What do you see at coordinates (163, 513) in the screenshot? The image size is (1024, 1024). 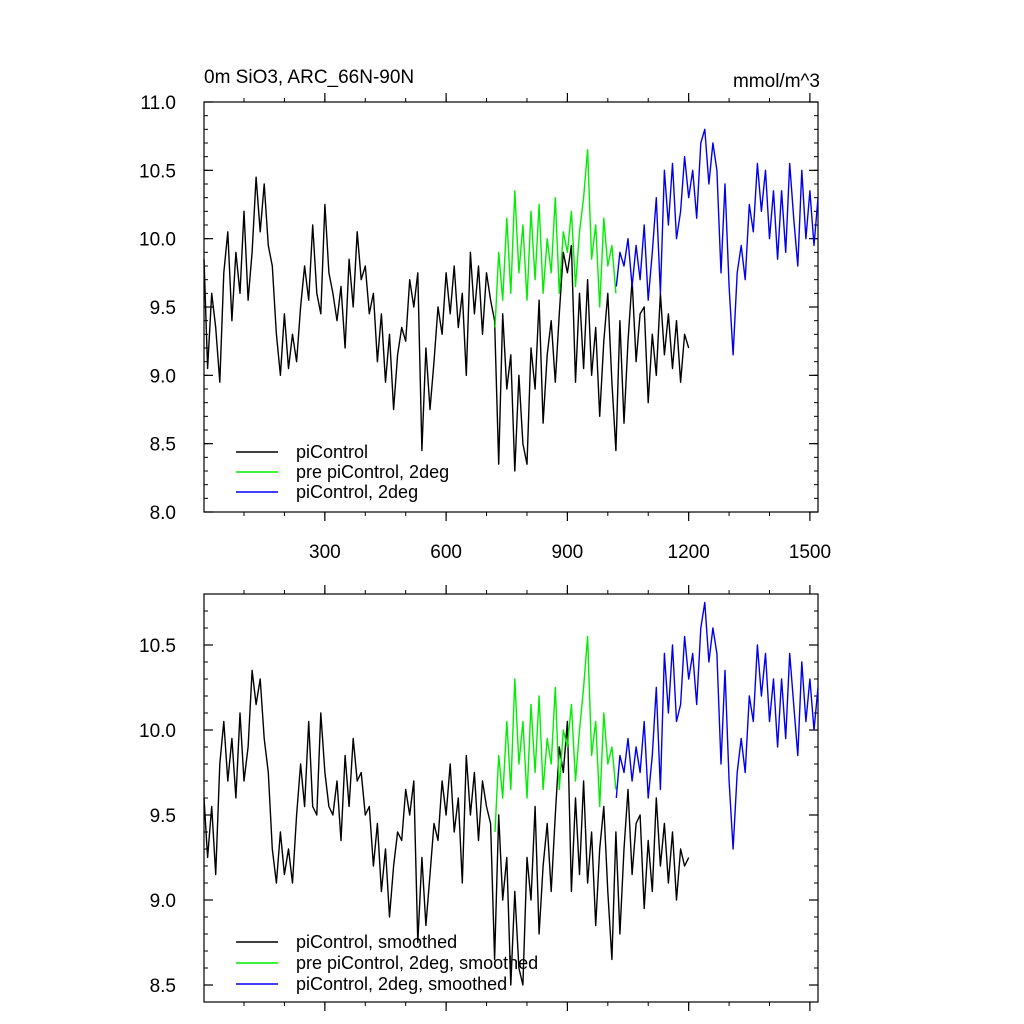 I see `y-tick-label: 8.0` at bounding box center [163, 513].